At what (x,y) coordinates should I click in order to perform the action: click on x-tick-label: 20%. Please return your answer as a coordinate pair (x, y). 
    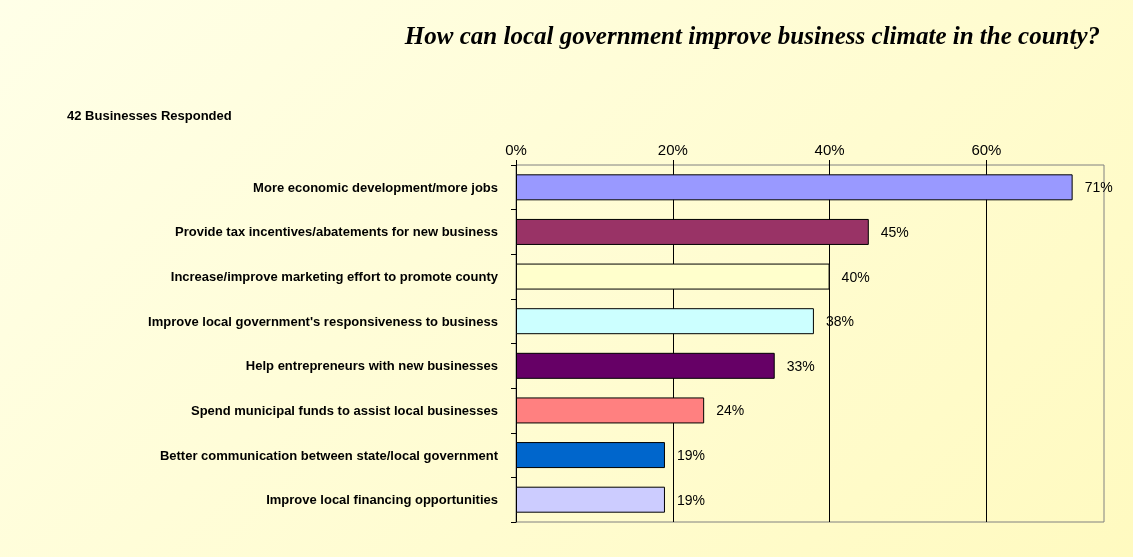
    Looking at the image, I should click on (672, 149).